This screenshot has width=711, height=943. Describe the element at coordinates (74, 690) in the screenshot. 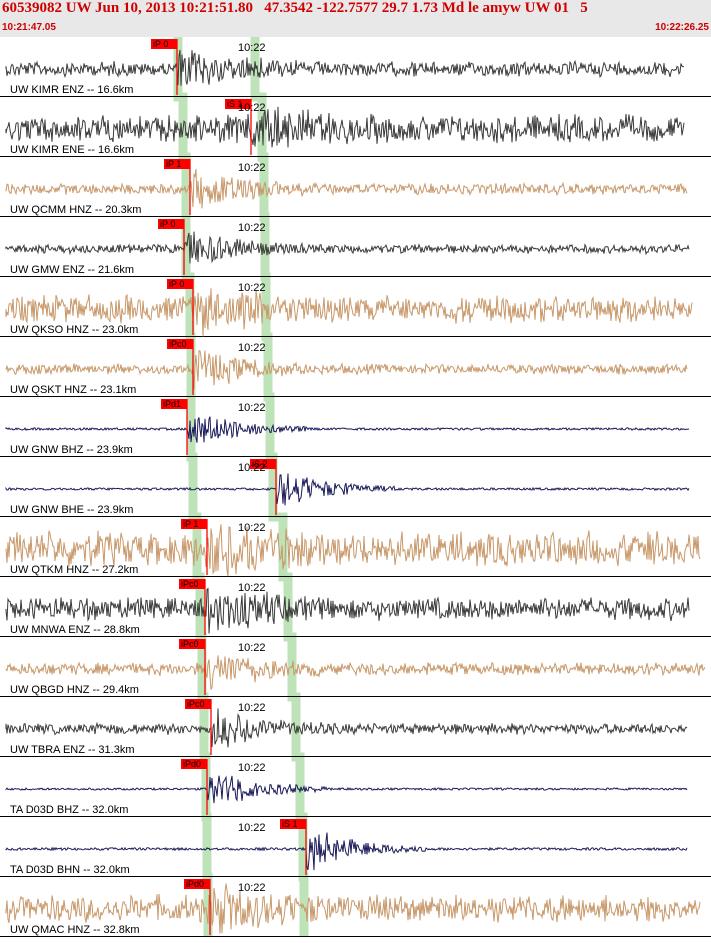

I see `station-label: UW QBGD HNZ -- 29.4km` at that location.